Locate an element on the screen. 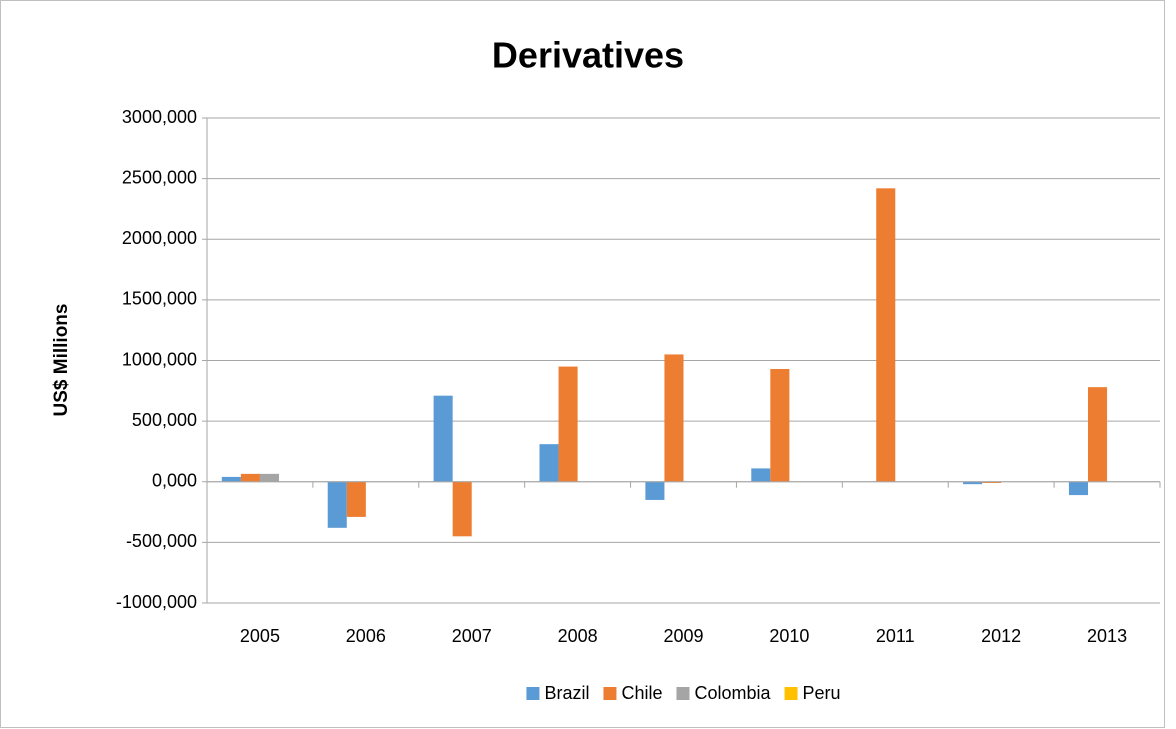  x-tick-label: 2010 is located at coordinates (789, 636).